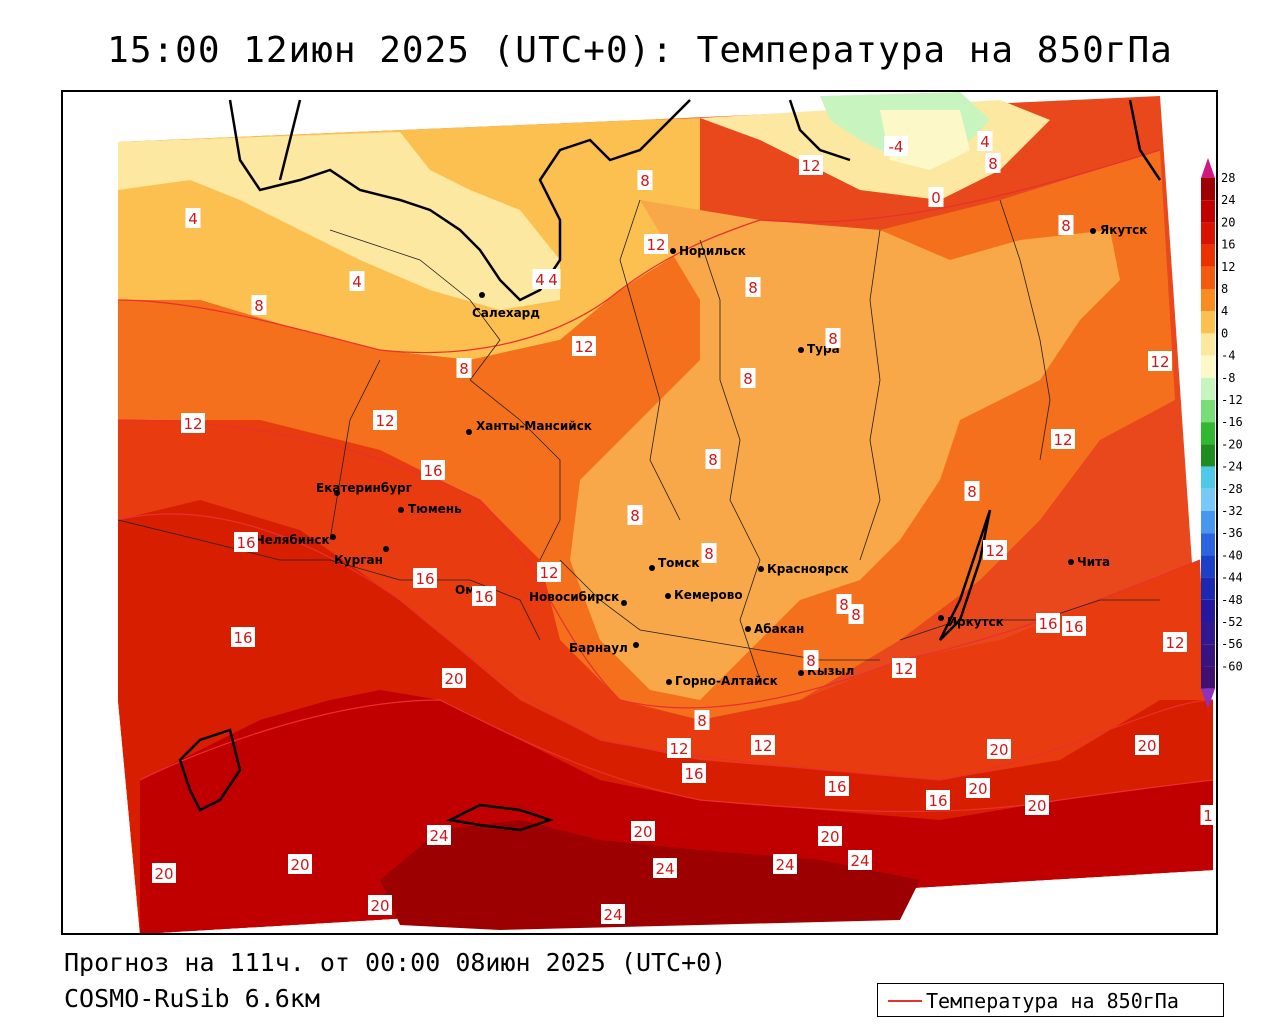 This screenshot has width=1280, height=1024. I want to click on colorbar-tick-label: -20, so click(1232, 444).